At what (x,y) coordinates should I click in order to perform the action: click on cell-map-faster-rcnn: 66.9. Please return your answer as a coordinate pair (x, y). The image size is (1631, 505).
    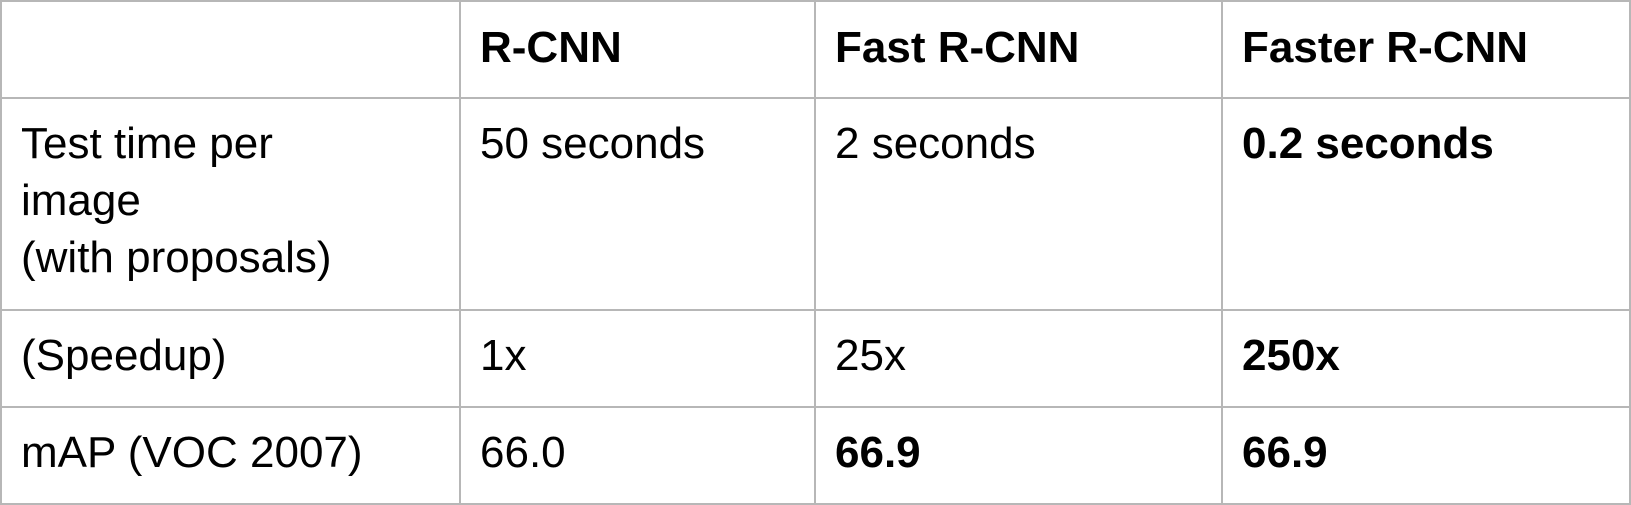
    Looking at the image, I should click on (1426, 455).